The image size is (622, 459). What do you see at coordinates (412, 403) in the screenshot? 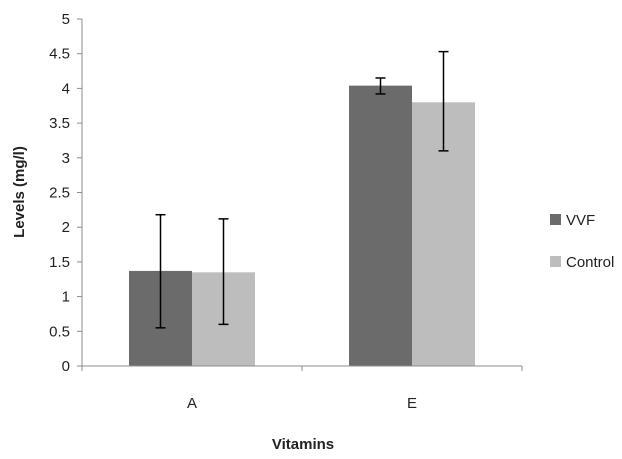
I see `x-tick-label: E` at bounding box center [412, 403].